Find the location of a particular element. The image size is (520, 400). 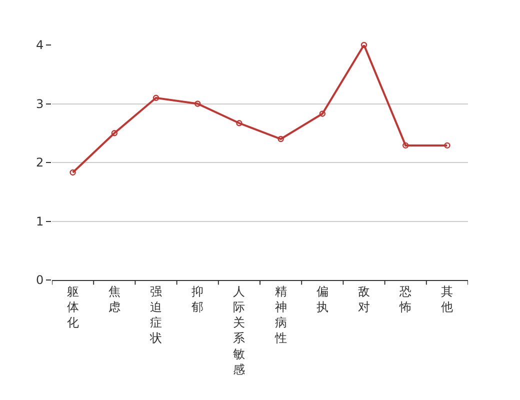

y-tick-label: 0 is located at coordinates (40, 280).